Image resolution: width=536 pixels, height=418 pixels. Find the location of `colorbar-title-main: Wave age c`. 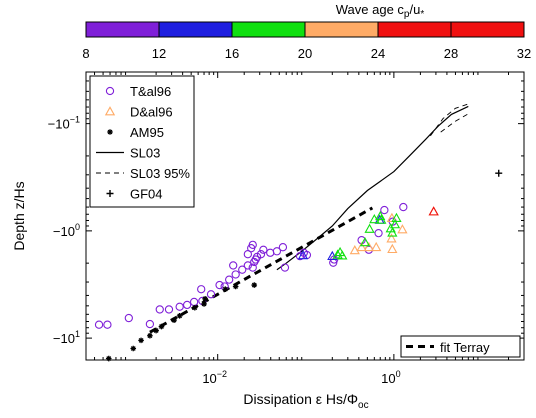

colorbar-title-main: Wave age c is located at coordinates (370, 9).